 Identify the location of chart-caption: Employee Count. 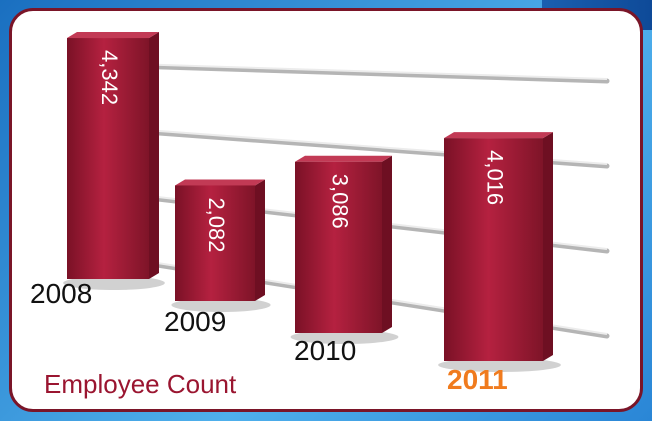
(140, 384).